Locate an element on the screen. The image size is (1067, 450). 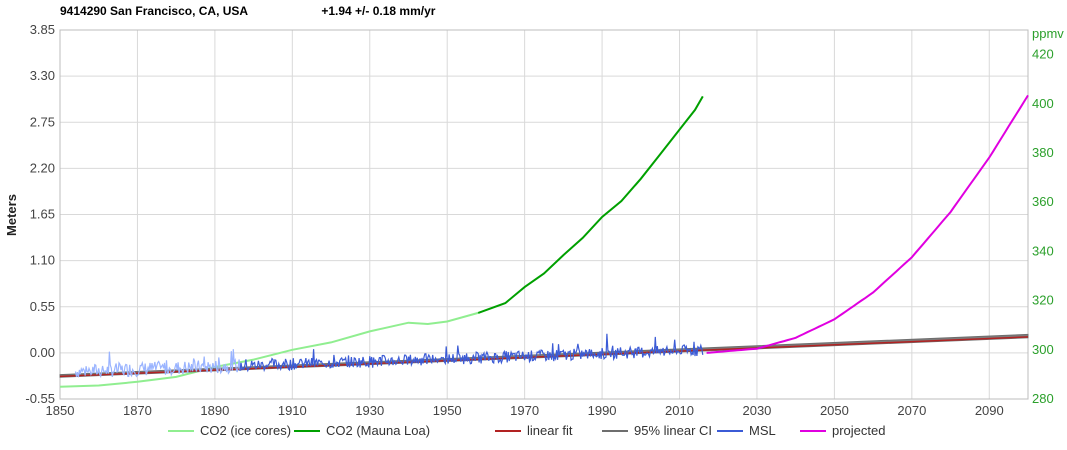
x-tick-label: 1870 is located at coordinates (137, 410).